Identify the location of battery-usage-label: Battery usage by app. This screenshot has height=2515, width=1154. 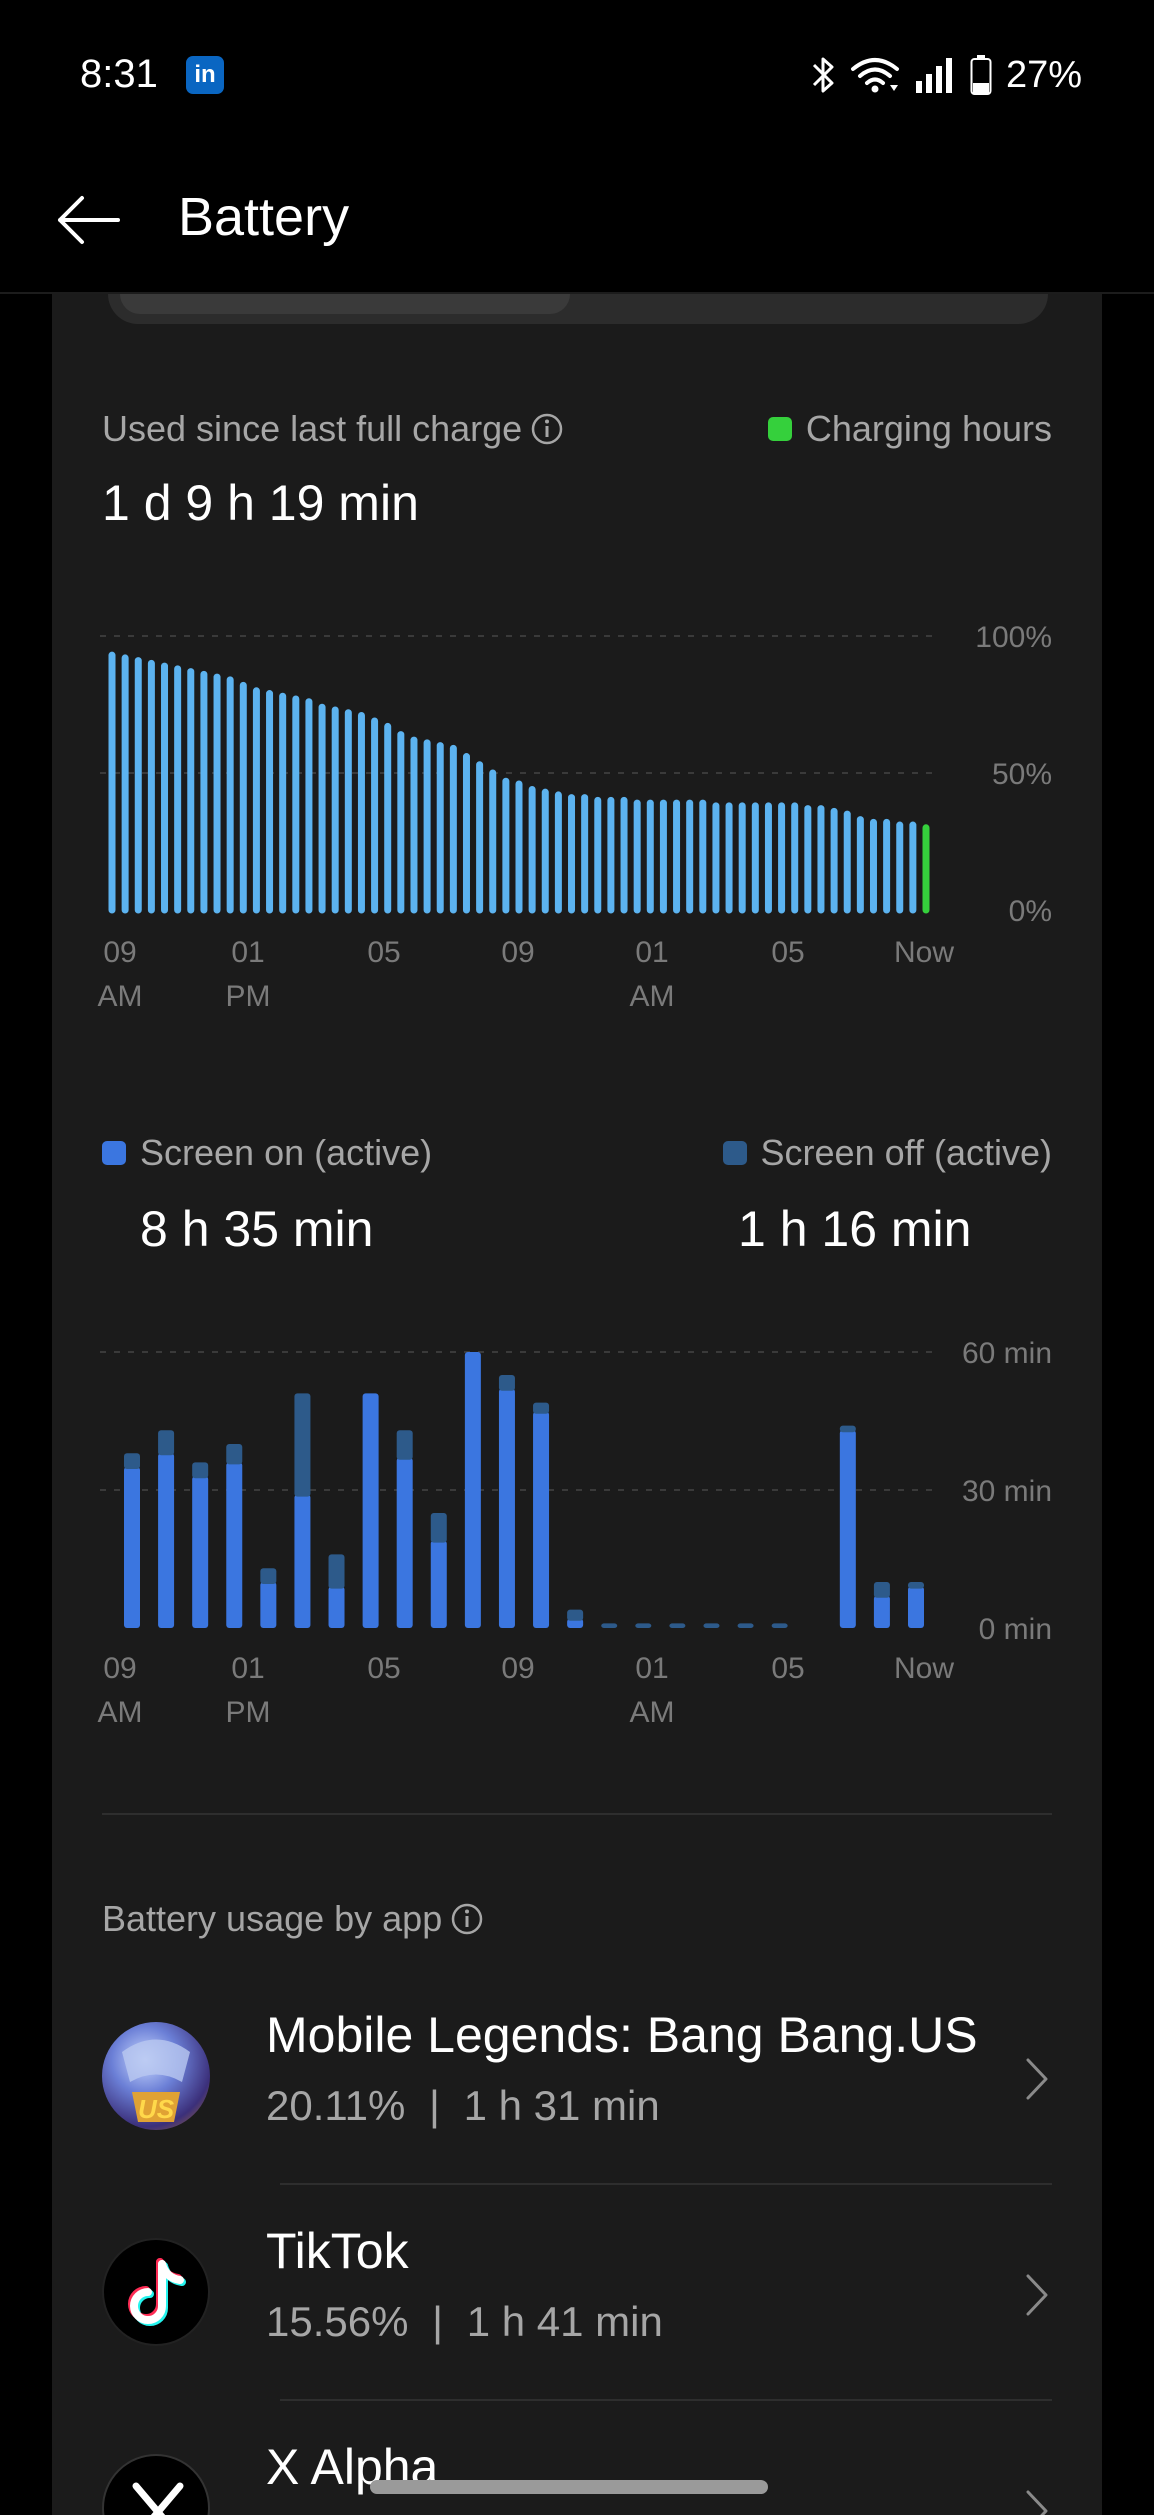
(272, 1918).